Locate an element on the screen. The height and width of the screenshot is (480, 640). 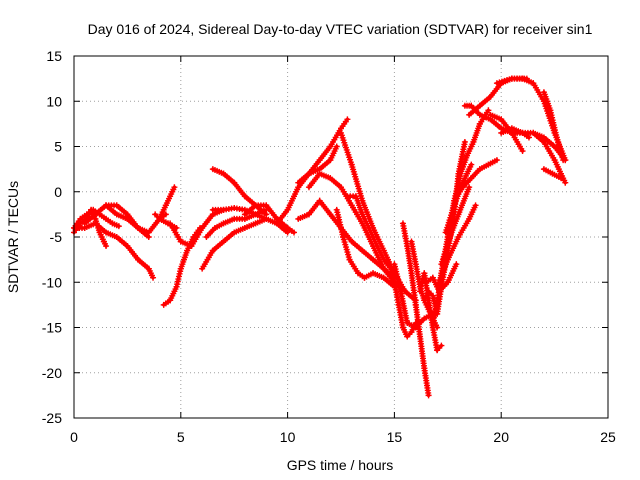
series-arc10 is located at coordinates (234, 243).